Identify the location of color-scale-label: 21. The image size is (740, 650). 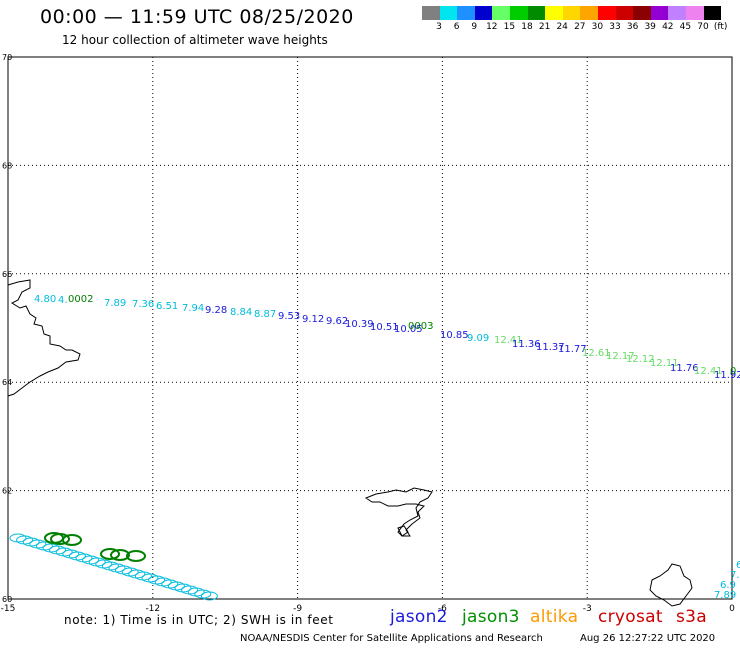
(544, 27).